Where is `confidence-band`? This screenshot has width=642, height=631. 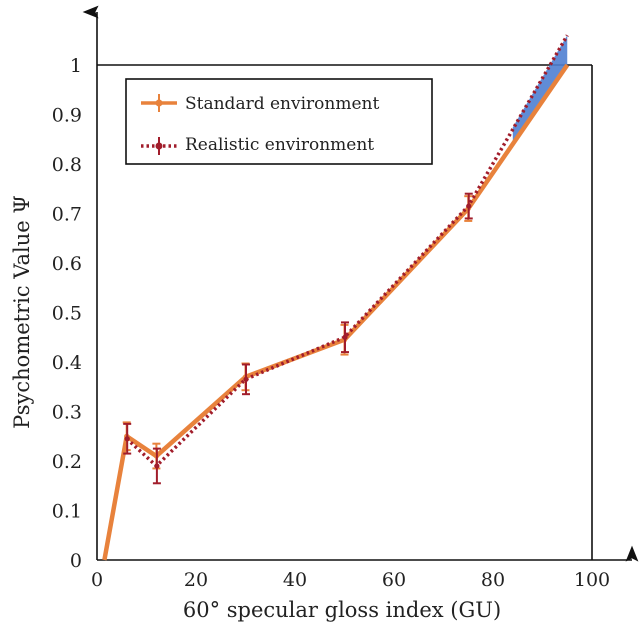 confidence-band is located at coordinates (540, 89).